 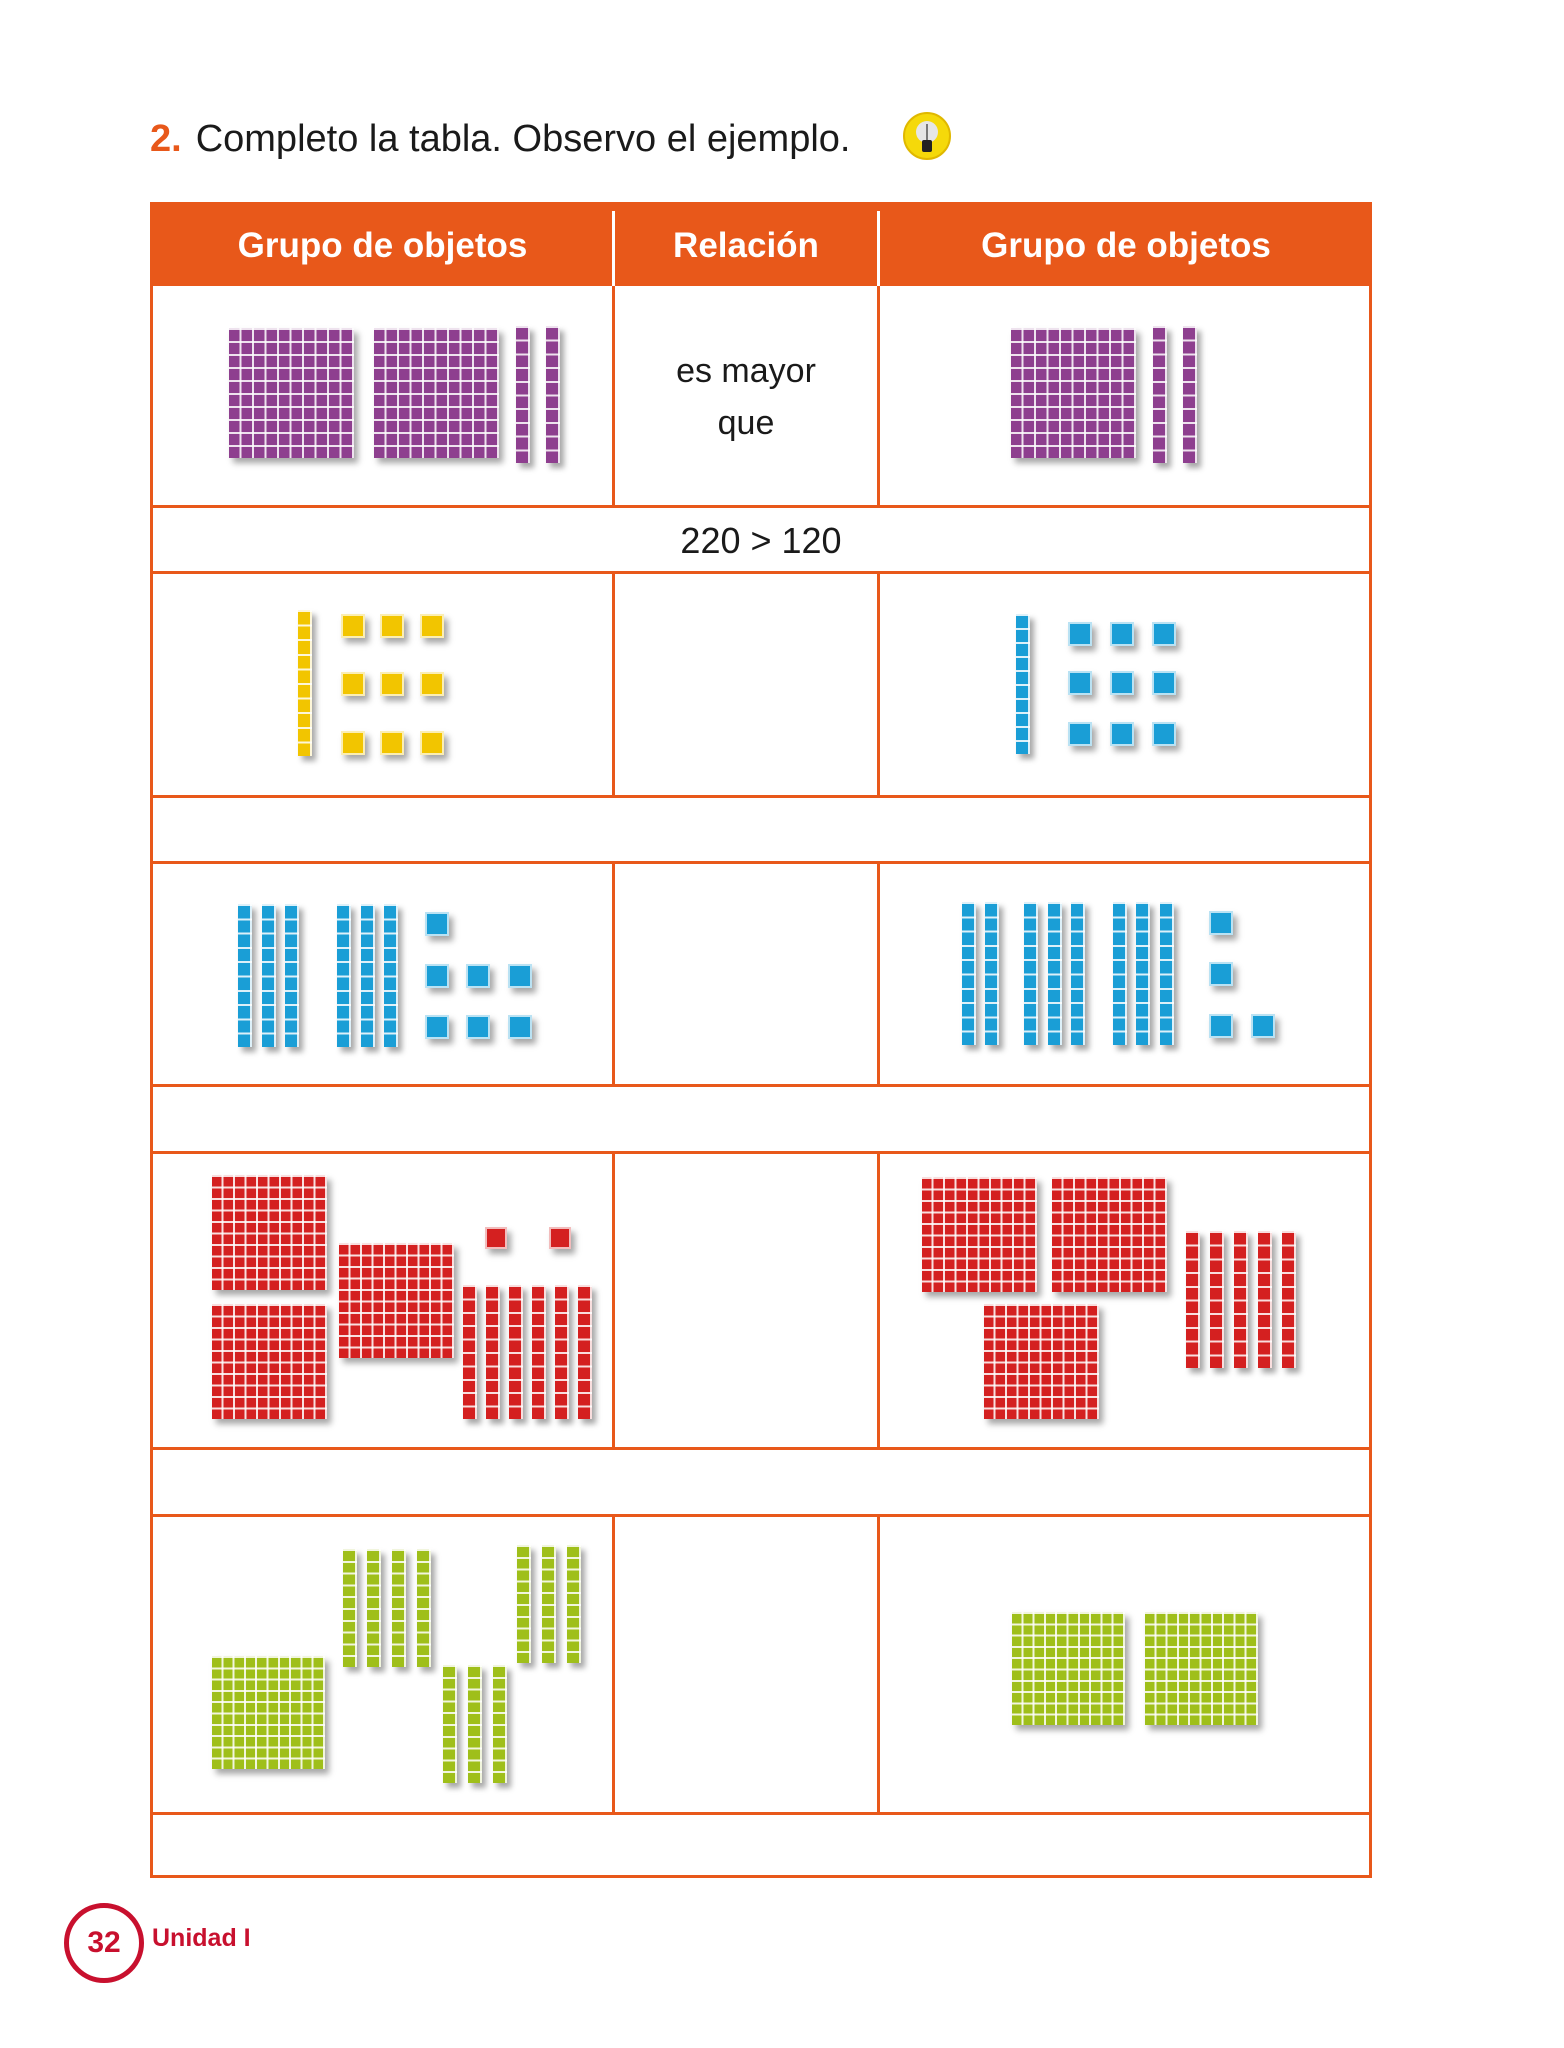 I want to click on page-number: 32, so click(x=104, y=1942).